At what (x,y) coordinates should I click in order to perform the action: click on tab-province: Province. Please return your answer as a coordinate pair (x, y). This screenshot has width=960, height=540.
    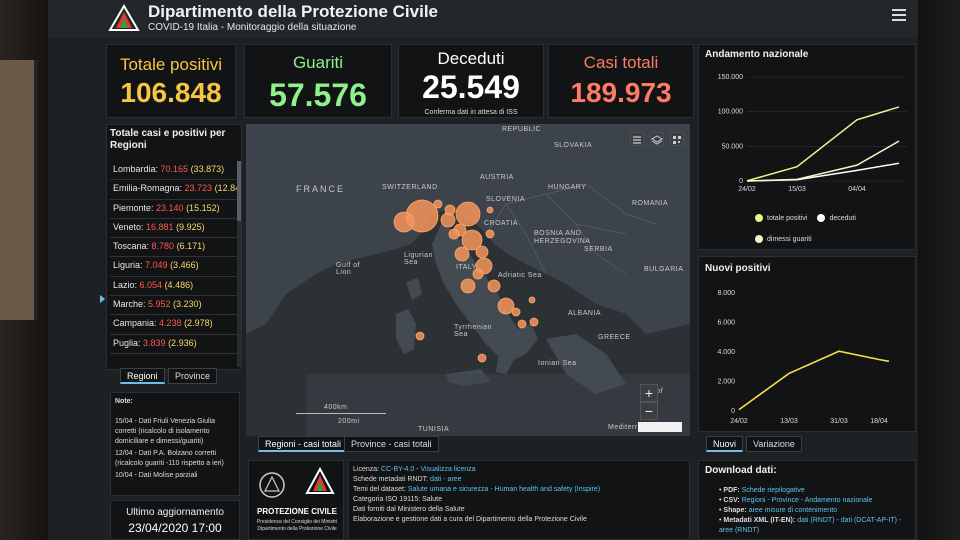
    Looking at the image, I should click on (193, 376).